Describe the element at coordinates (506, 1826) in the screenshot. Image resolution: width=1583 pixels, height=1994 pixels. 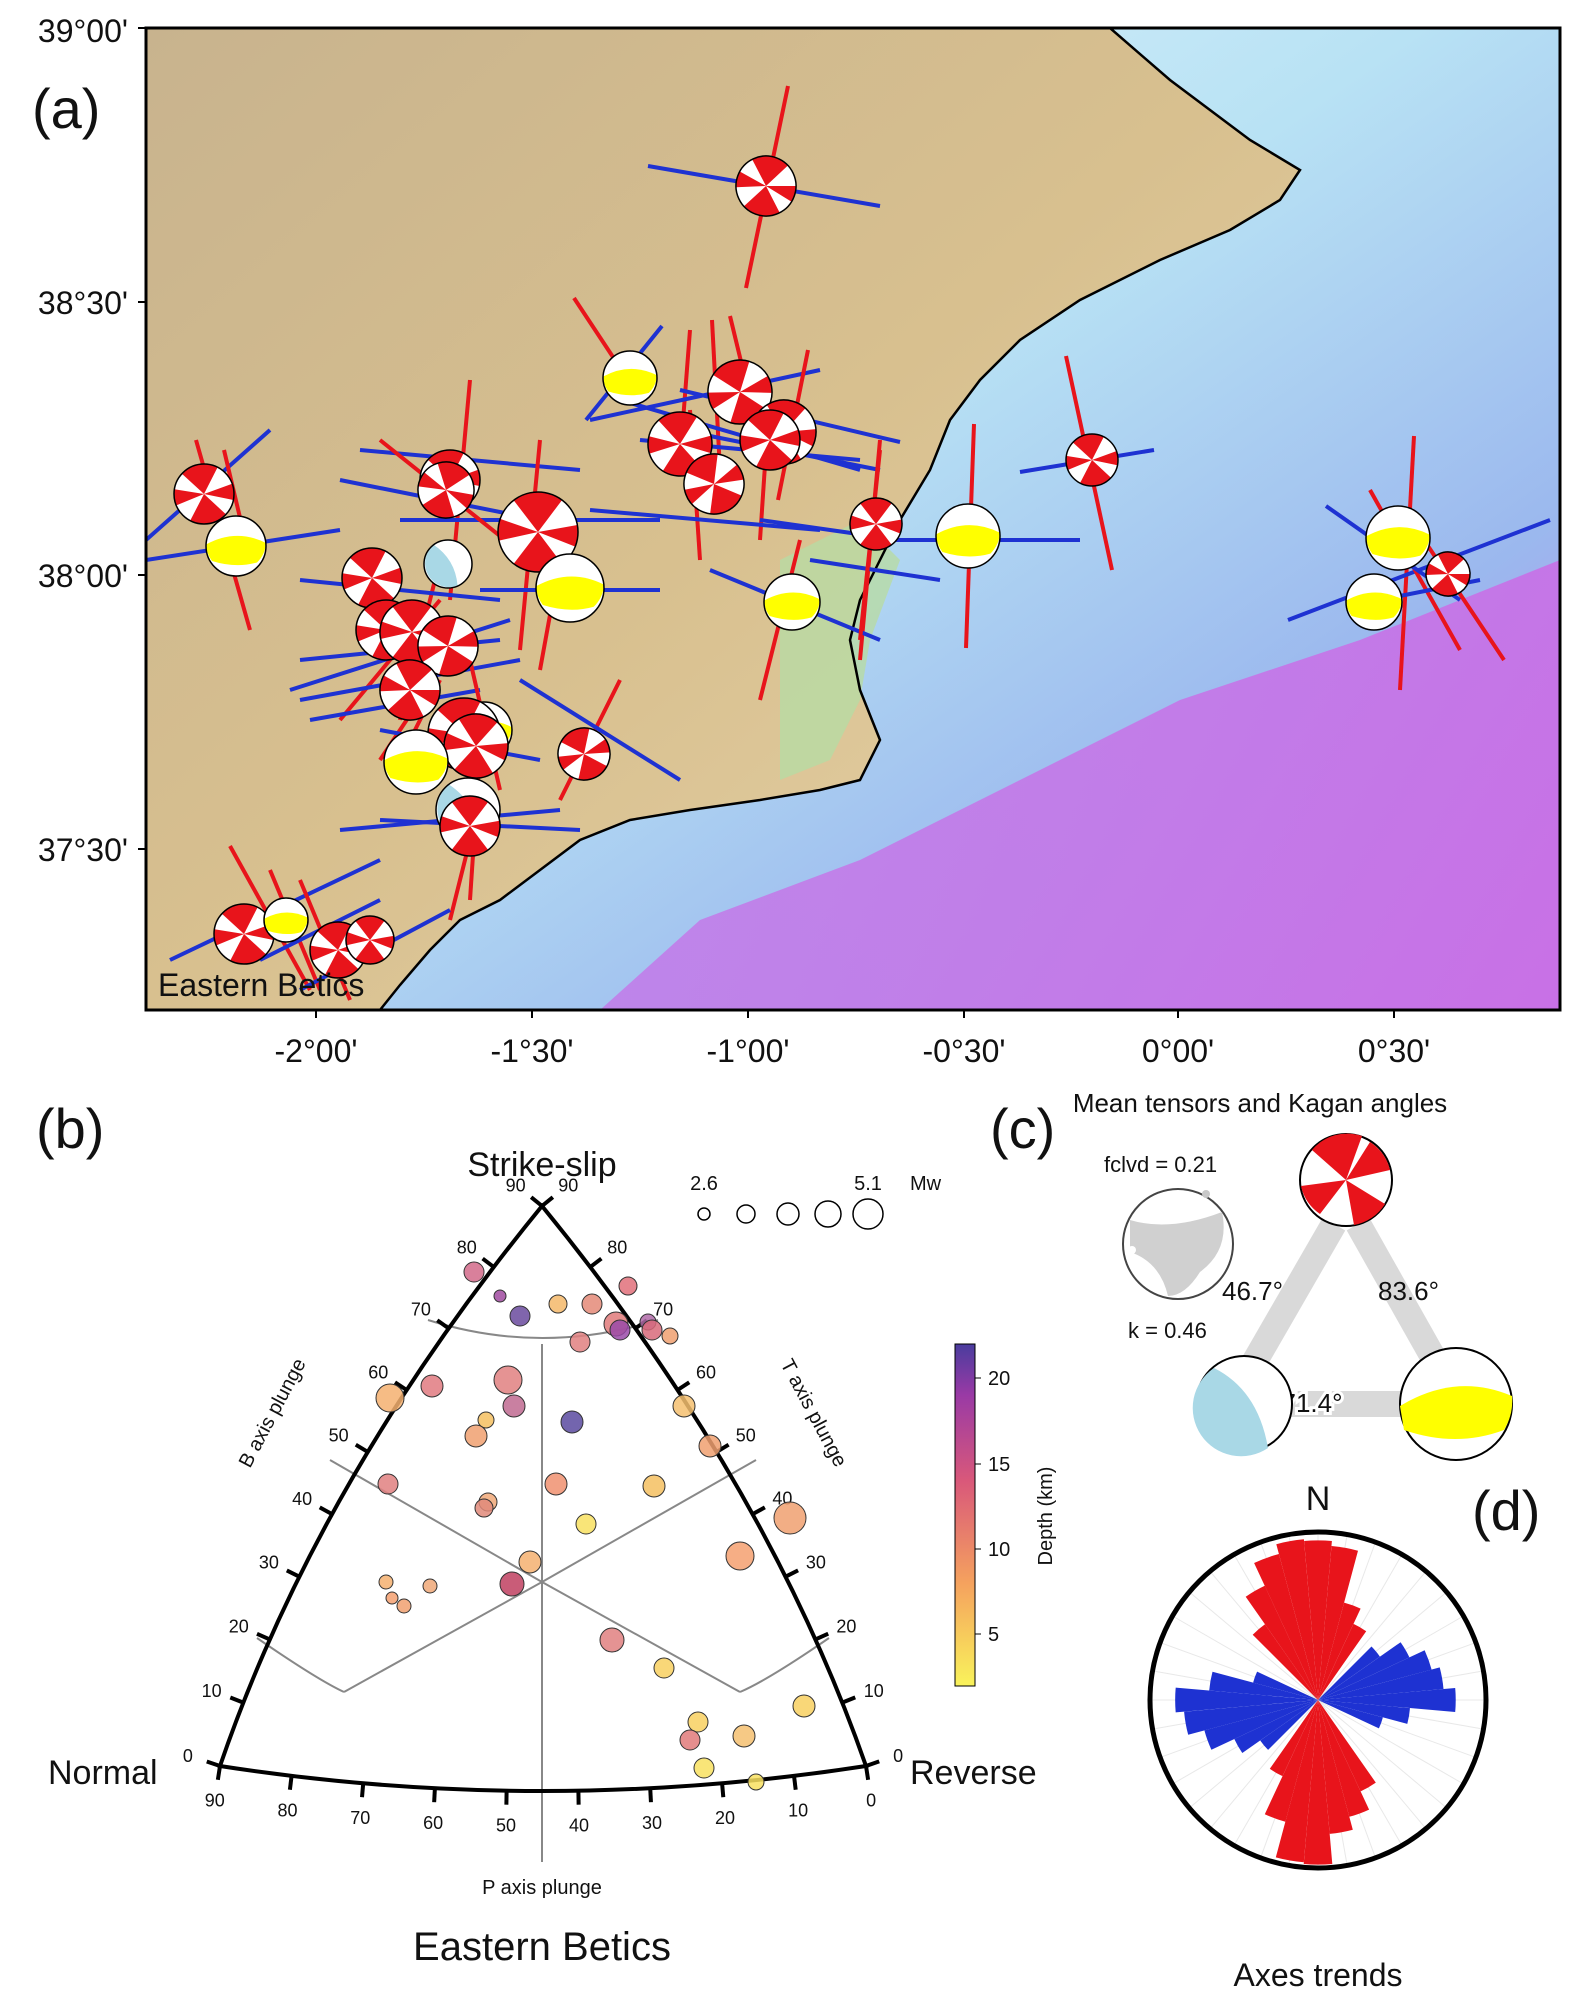
I see `p-axis-tick-label: 50` at that location.